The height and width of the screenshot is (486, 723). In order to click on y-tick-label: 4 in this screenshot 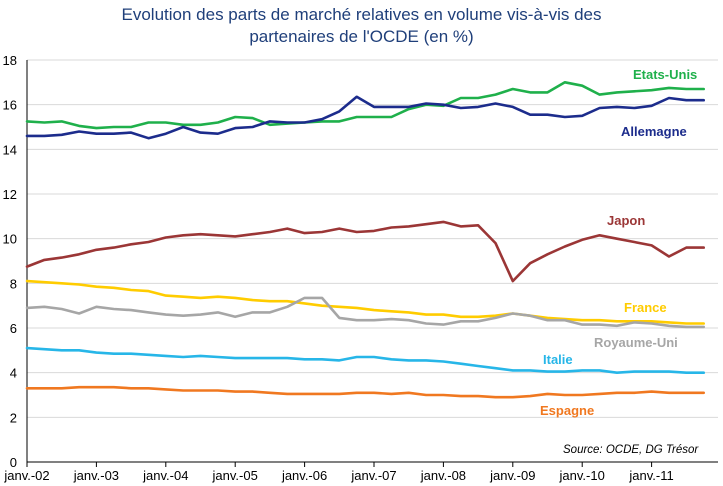, I will do `click(13, 373)`.